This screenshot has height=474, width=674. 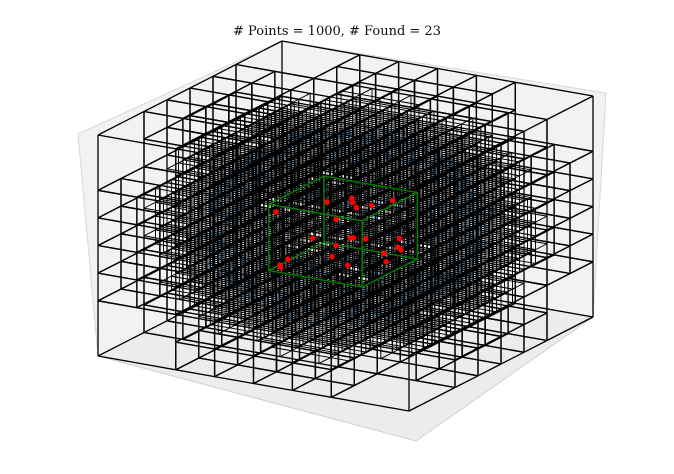 What do you see at coordinates (337, 31) in the screenshot?
I see `plot-title: # Points = 1000, # Found = 23` at bounding box center [337, 31].